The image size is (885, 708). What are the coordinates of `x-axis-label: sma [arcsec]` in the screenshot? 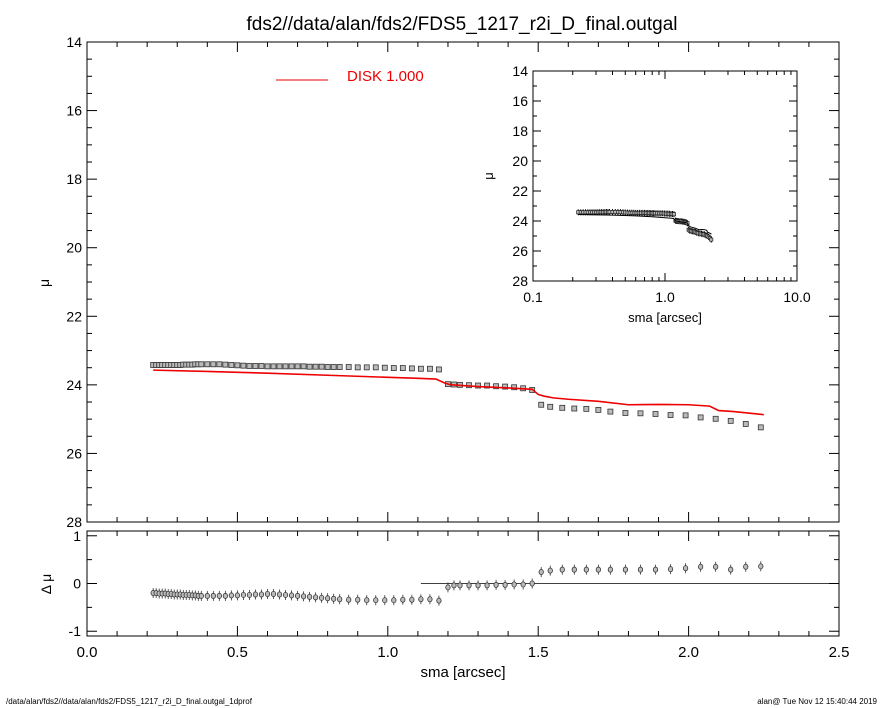 It's located at (462, 672).